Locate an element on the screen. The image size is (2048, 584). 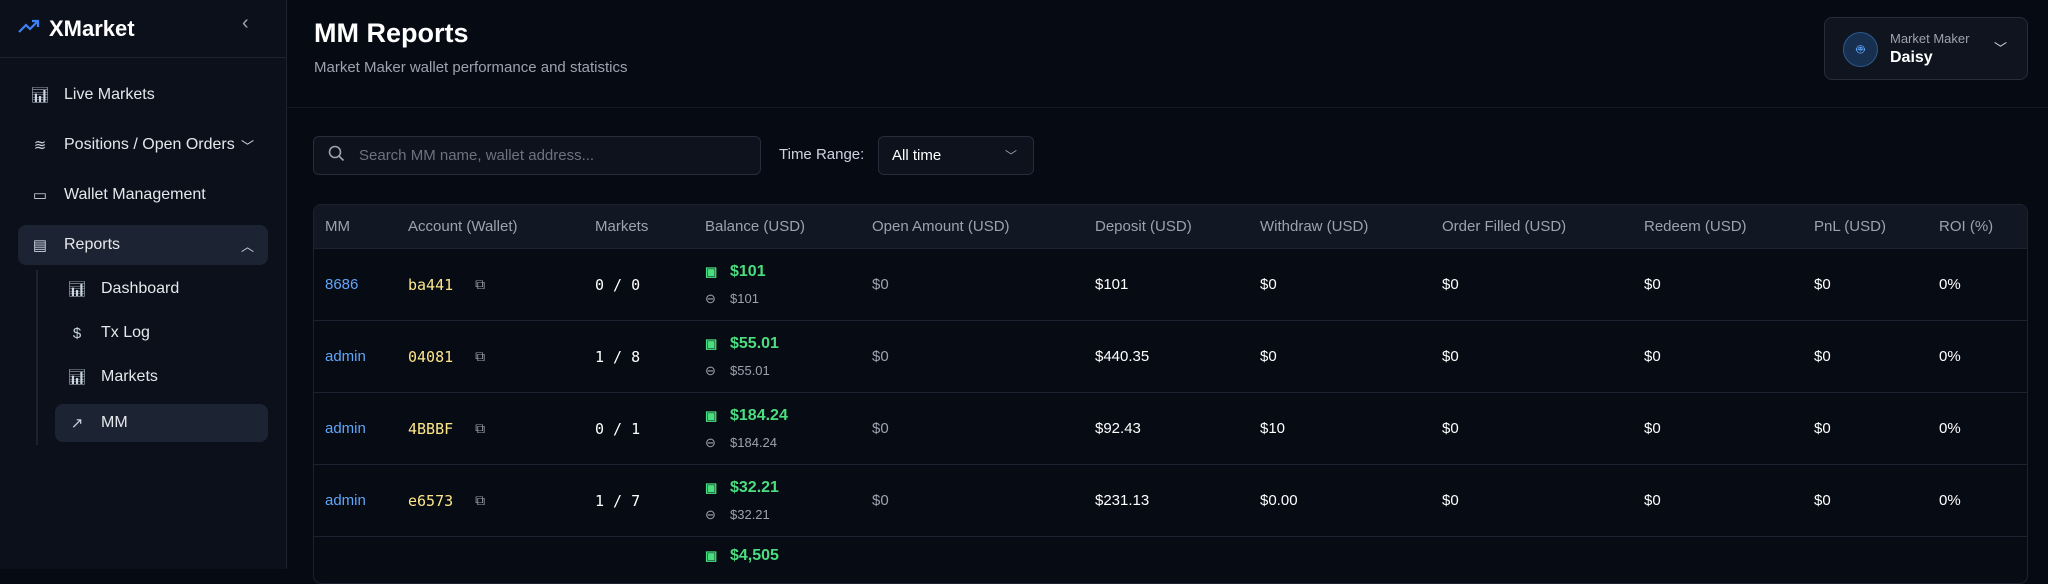
column-header: Withdraw (USD) is located at coordinates (1314, 226).